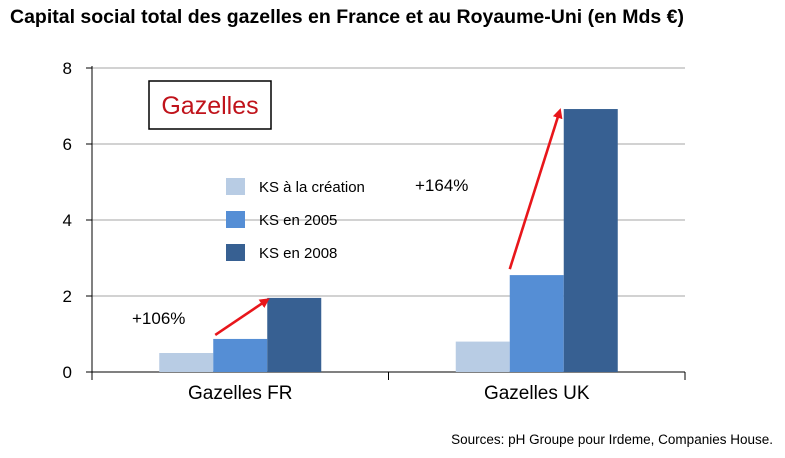  Describe the element at coordinates (441, 185) in the screenshot. I see `growth-label: +164%` at that location.